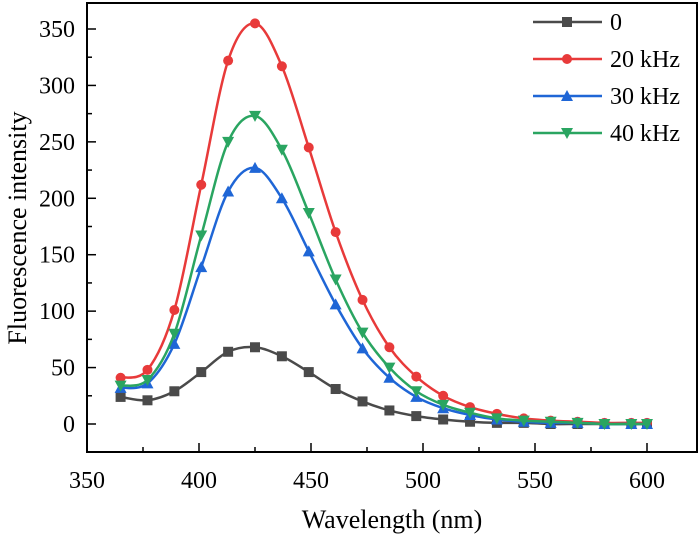 The image size is (700, 544). Describe the element at coordinates (57, 256) in the screenshot. I see `y-tick-label: 150` at that location.